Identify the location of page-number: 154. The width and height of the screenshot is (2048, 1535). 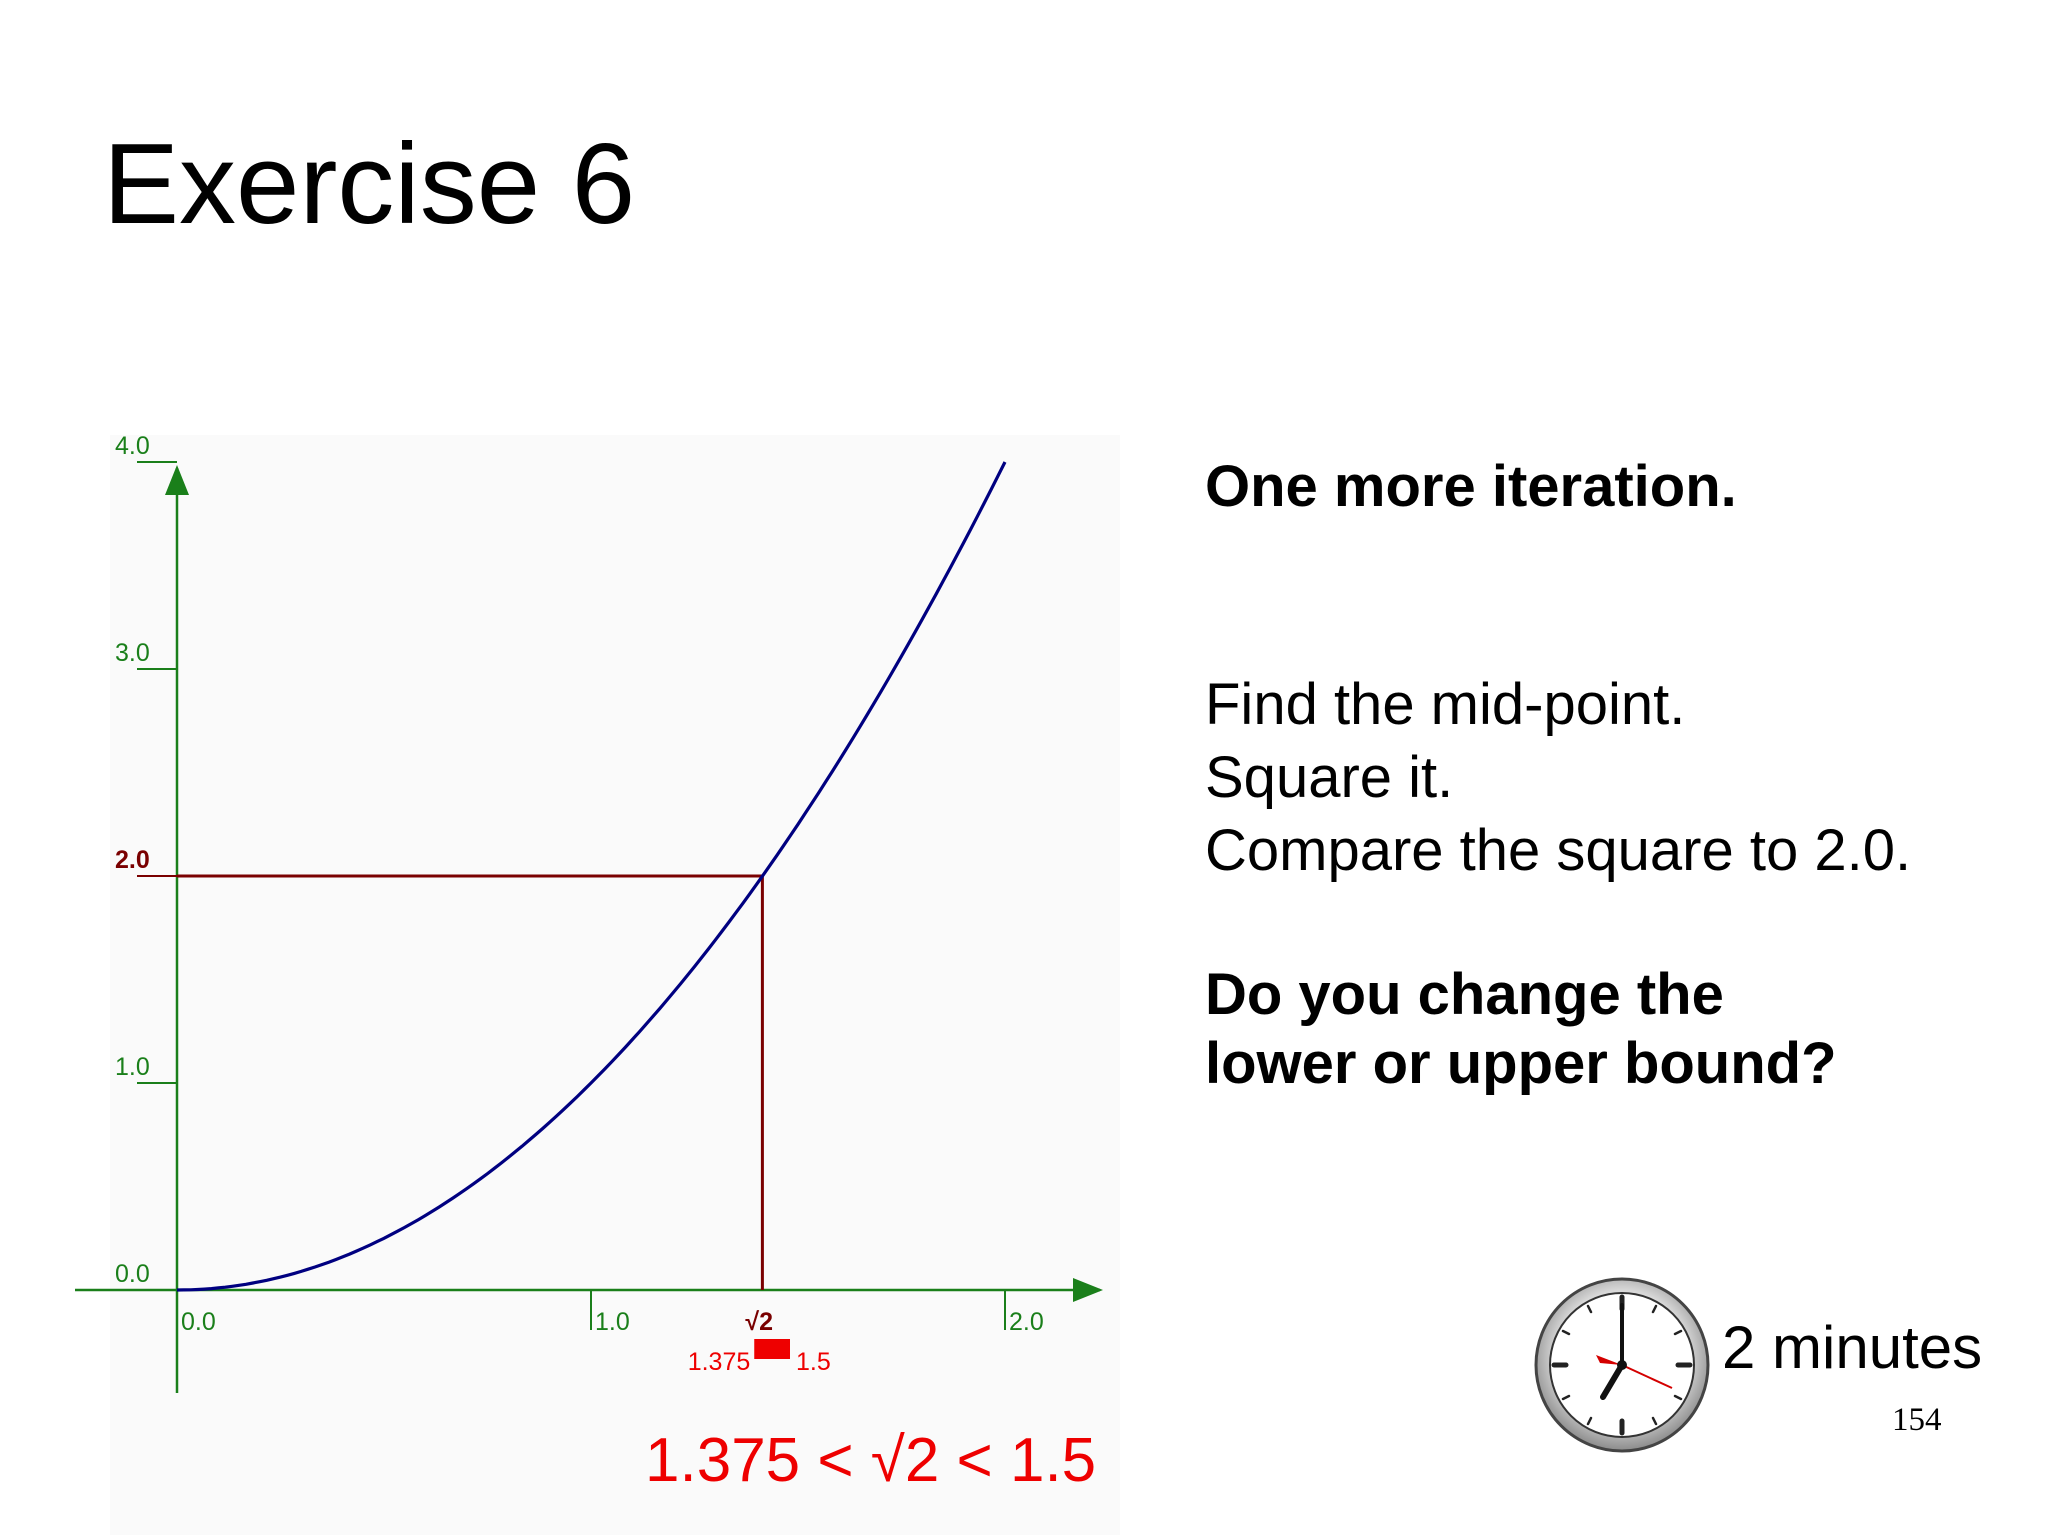
(1917, 1420).